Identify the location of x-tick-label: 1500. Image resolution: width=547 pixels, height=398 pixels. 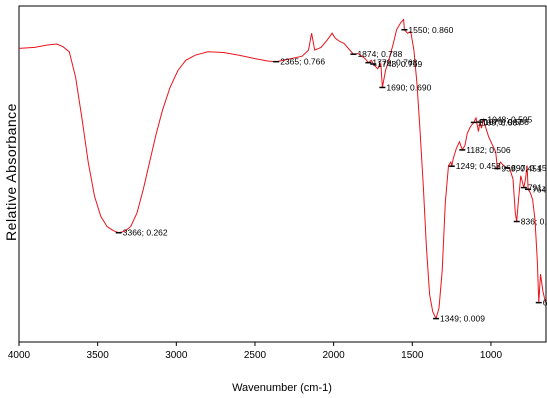
(412, 355).